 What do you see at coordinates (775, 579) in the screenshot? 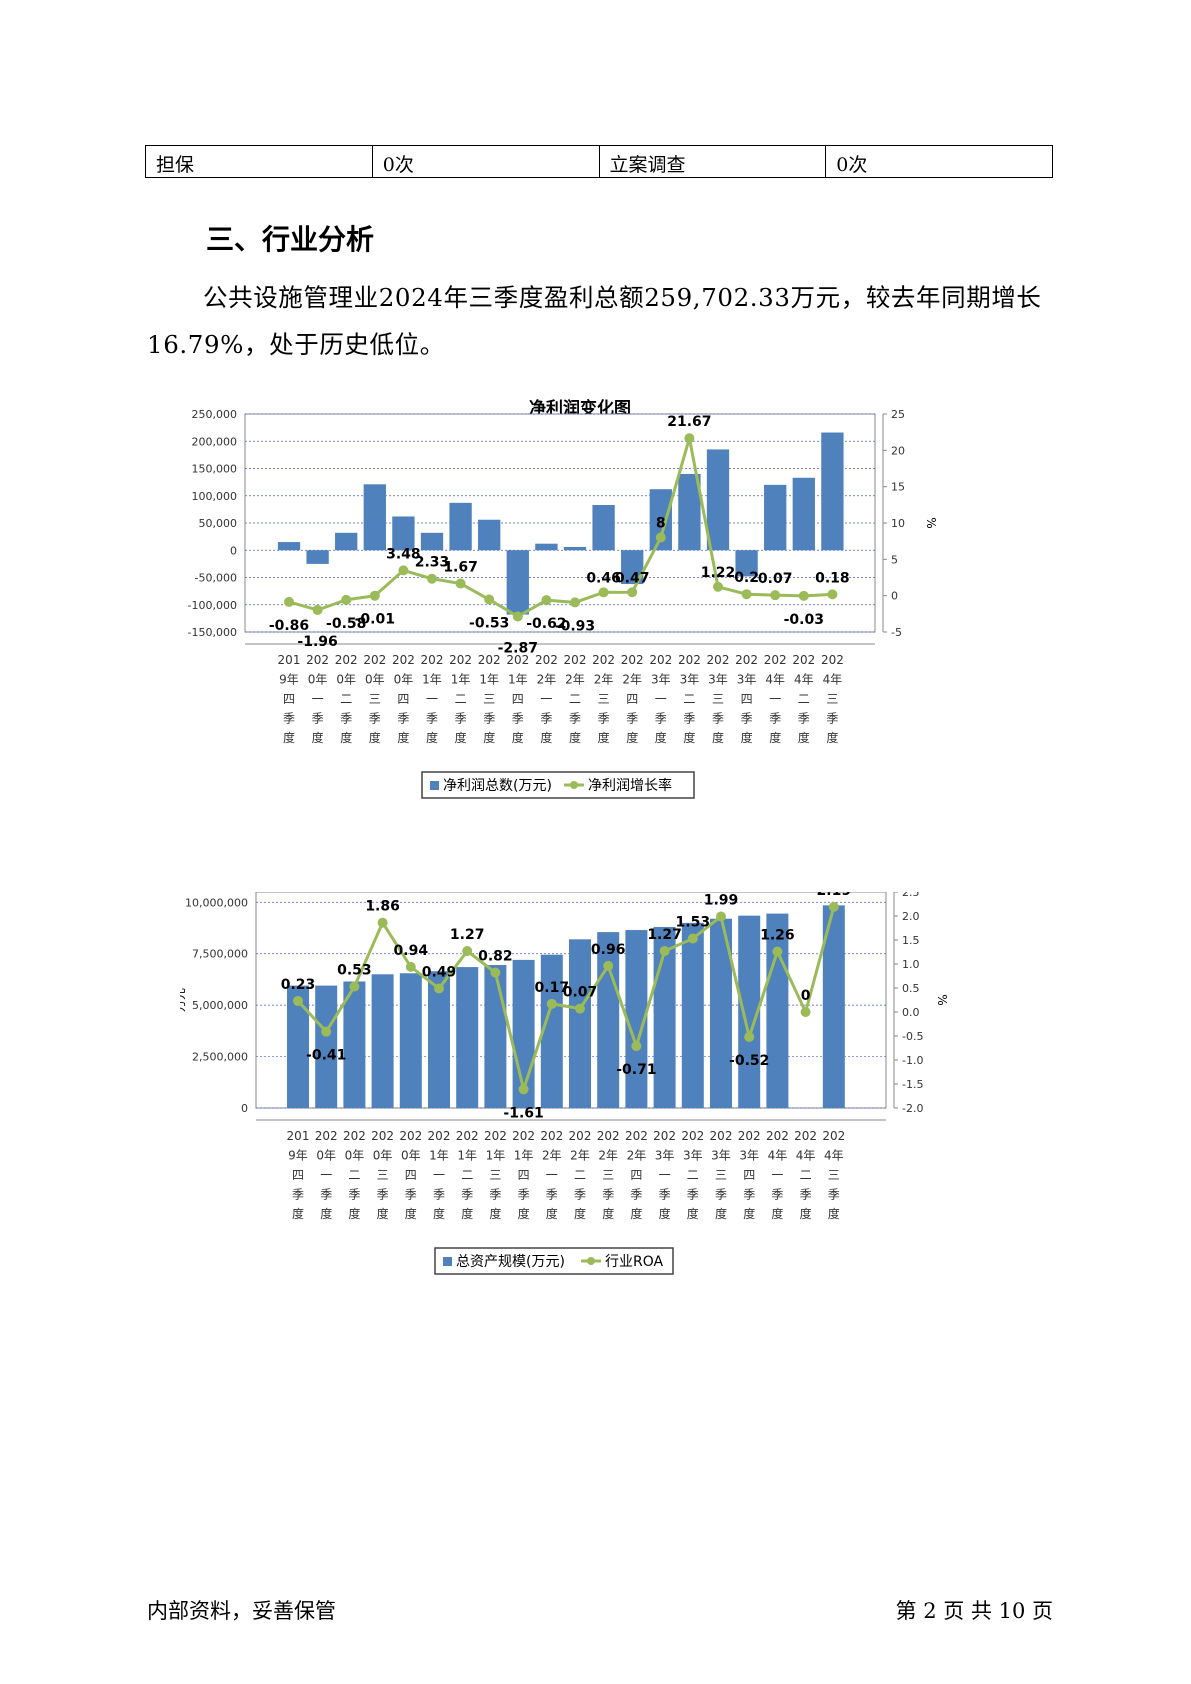
I see `data-label: 0.07` at bounding box center [775, 579].